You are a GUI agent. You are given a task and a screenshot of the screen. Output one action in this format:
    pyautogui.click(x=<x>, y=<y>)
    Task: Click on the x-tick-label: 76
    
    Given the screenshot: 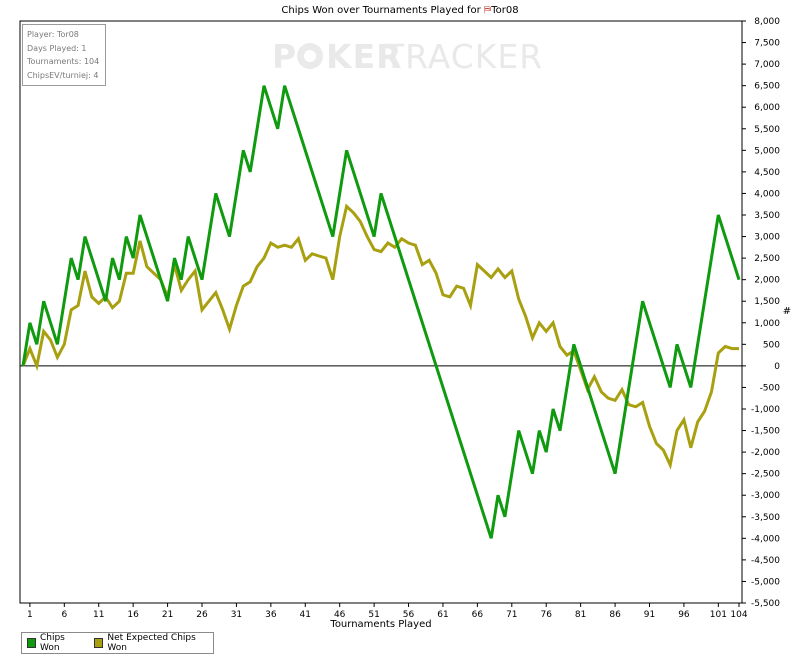 What is the action you would take?
    pyautogui.click(x=547, y=615)
    